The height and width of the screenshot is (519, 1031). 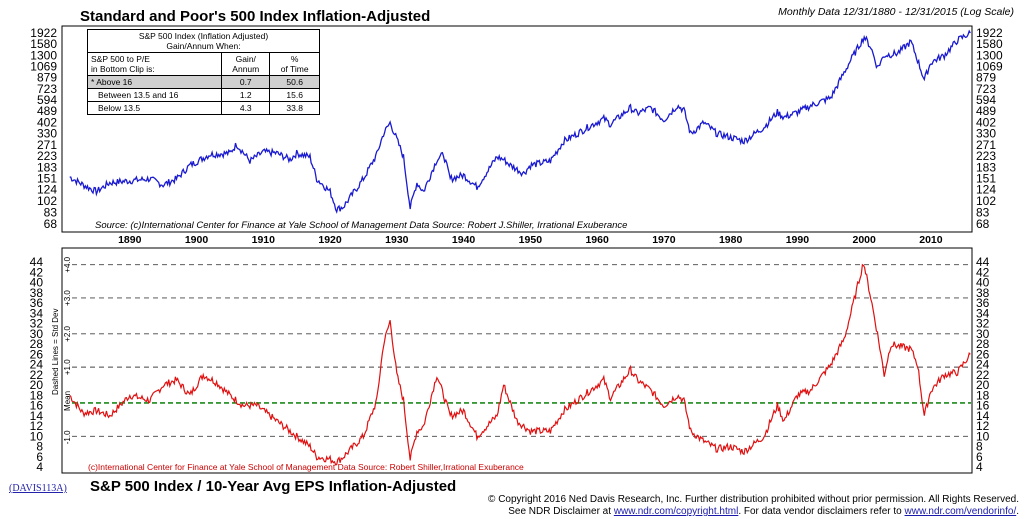 What do you see at coordinates (47, 122) in the screenshot?
I see `y-tick-label: 402` at bounding box center [47, 122].